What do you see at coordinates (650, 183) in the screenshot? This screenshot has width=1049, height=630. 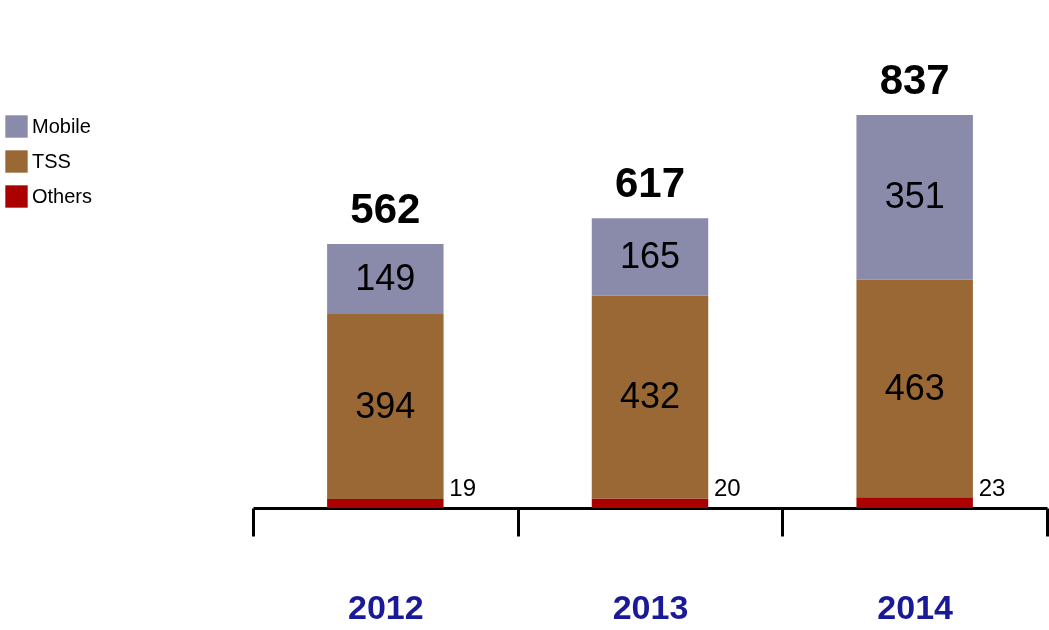 I see `total-label: 617` at bounding box center [650, 183].